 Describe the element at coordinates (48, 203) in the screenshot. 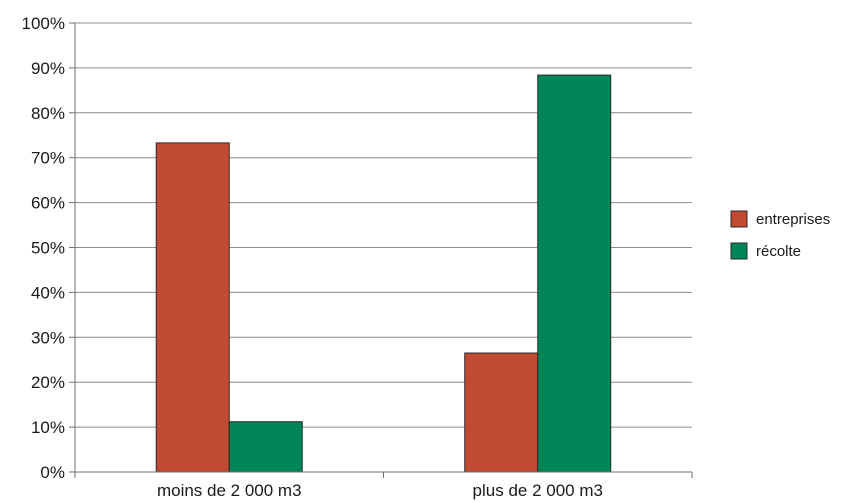

I see `y-tick-label: 60%` at that location.